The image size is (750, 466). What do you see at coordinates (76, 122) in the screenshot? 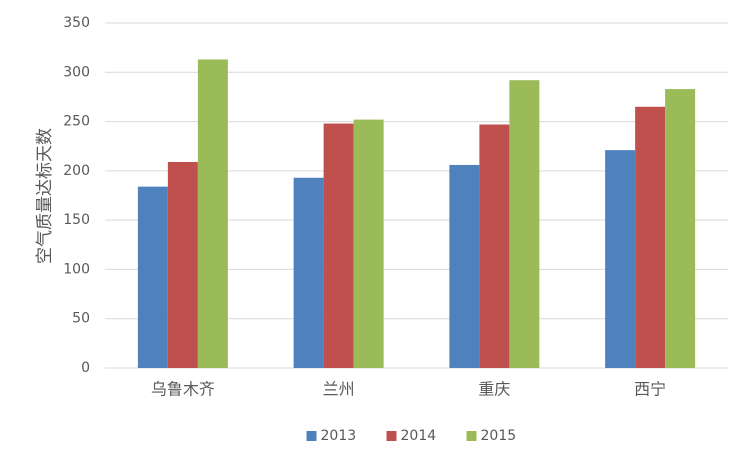
I see `y-tick-label: 250` at bounding box center [76, 122].